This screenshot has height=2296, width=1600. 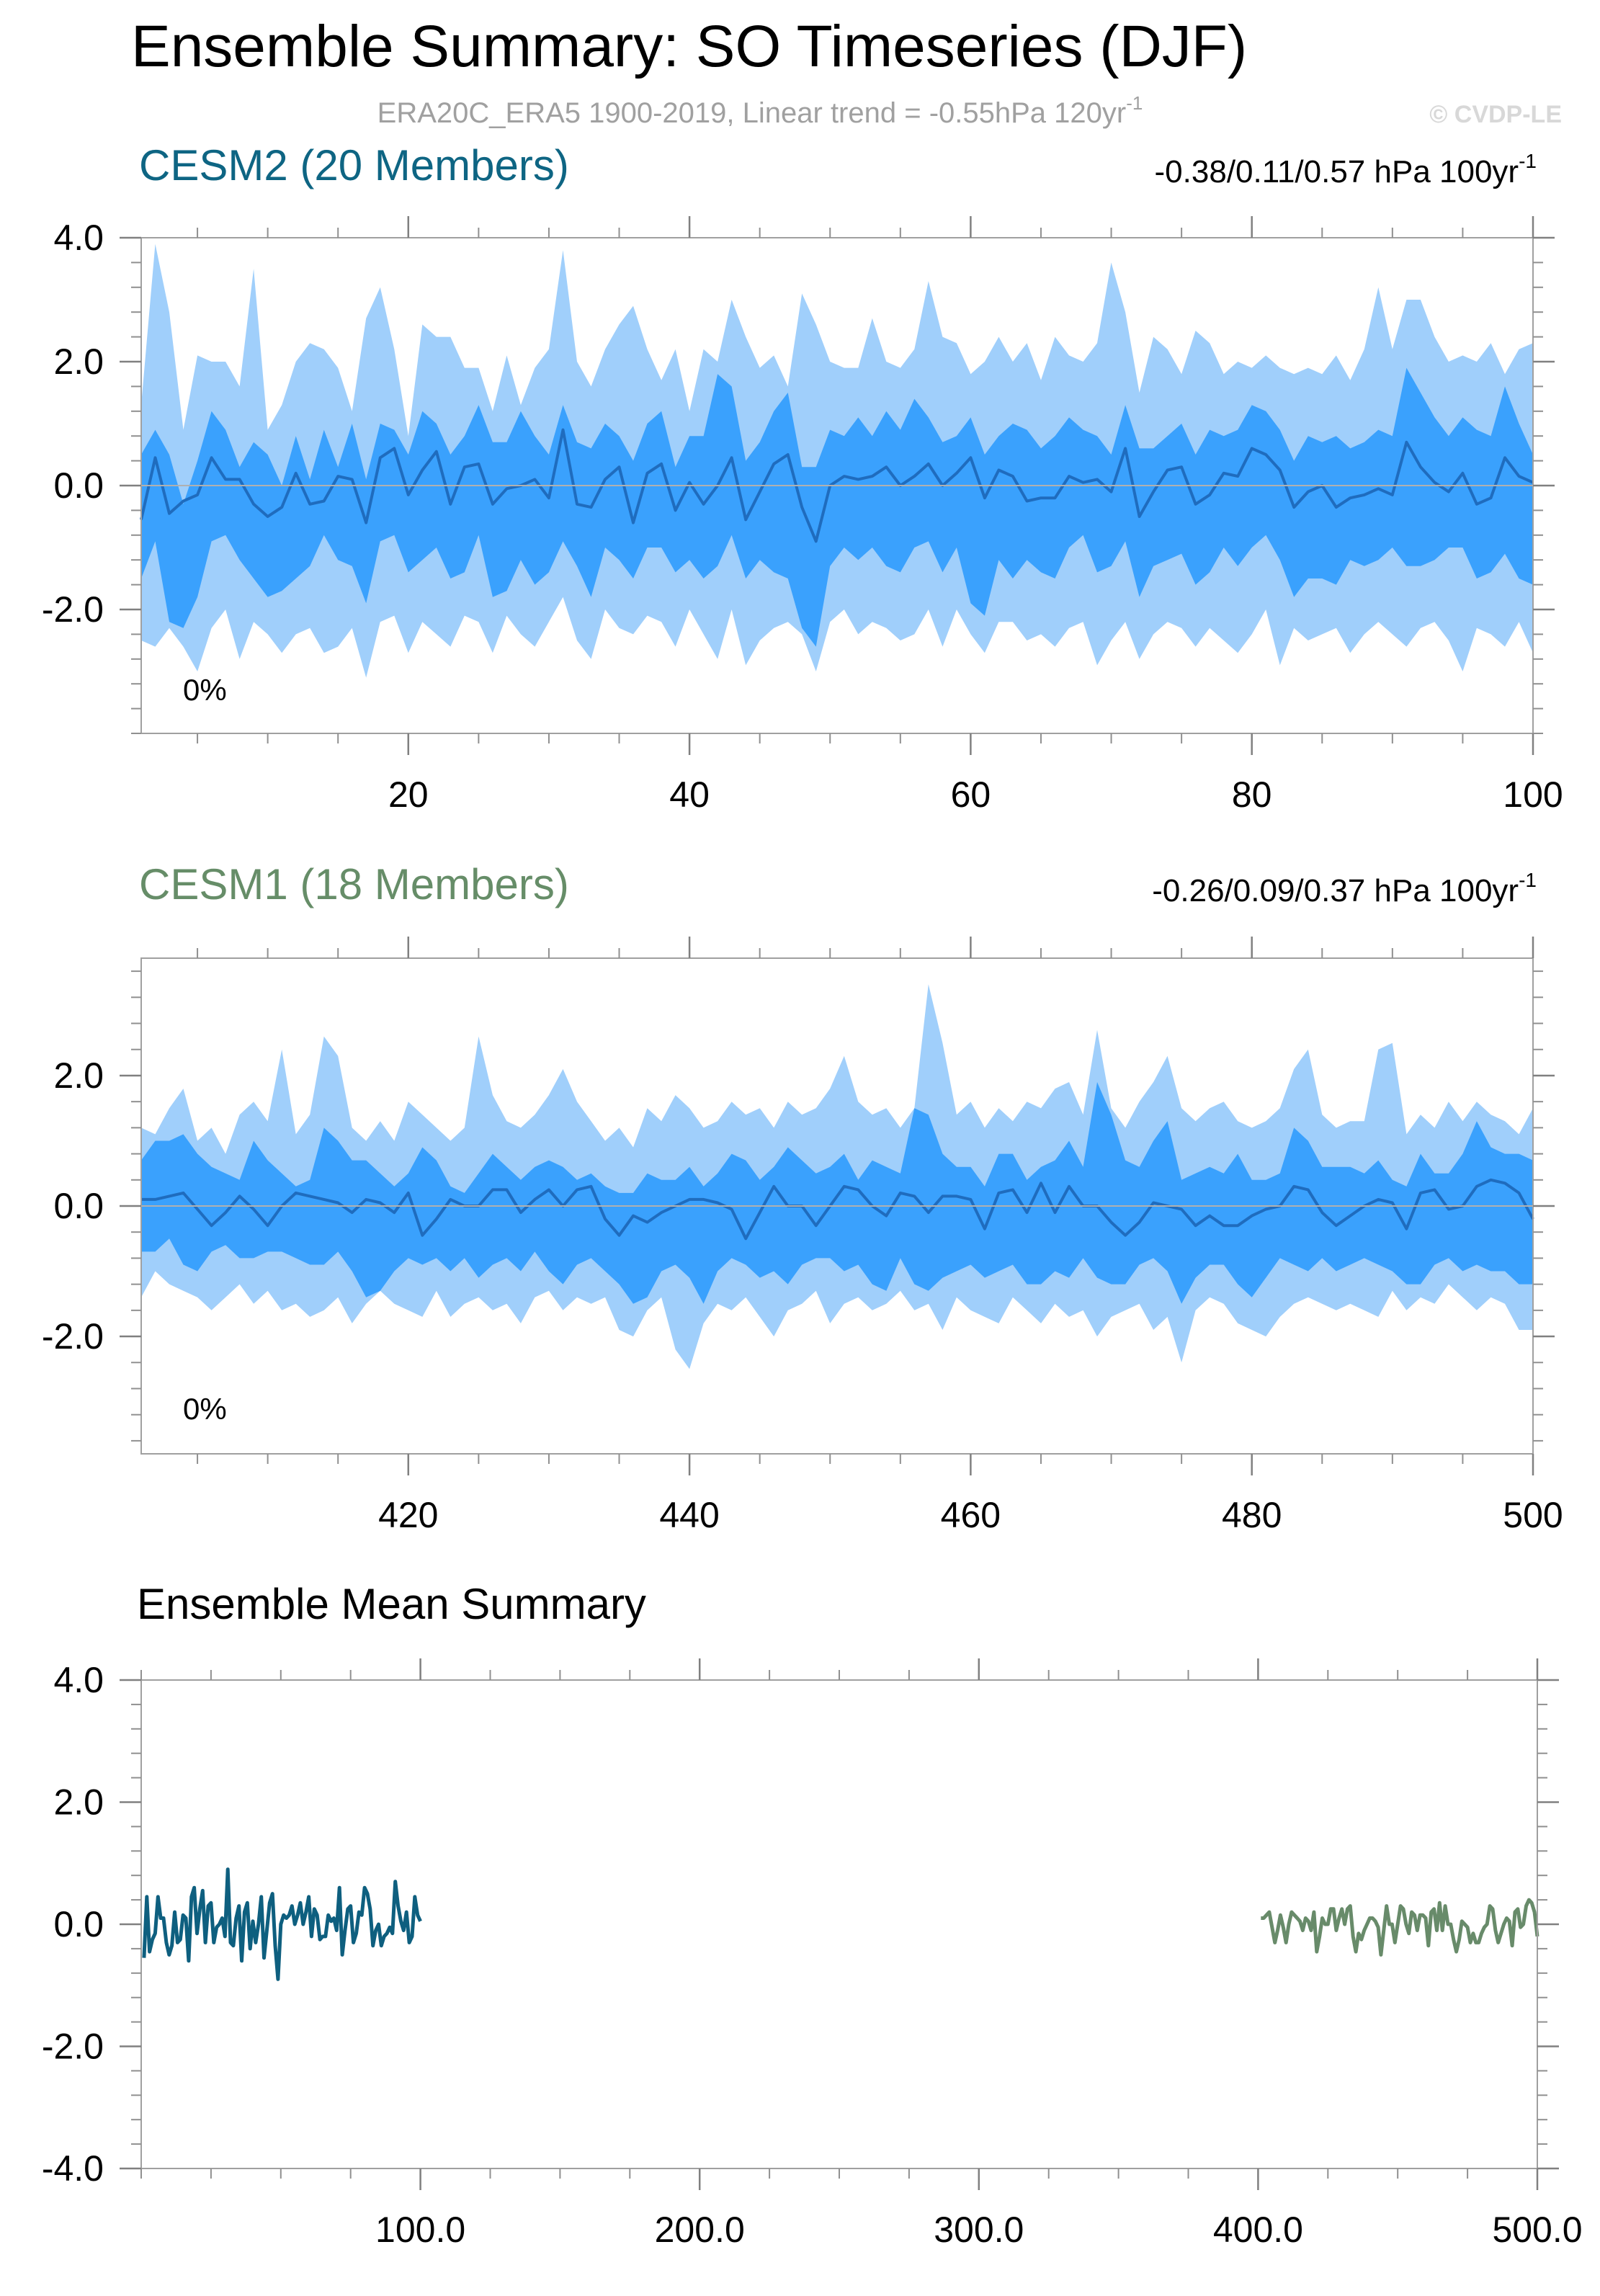 What do you see at coordinates (1252, 1515) in the screenshot?
I see `cesm1-x-tick-label: 480` at bounding box center [1252, 1515].